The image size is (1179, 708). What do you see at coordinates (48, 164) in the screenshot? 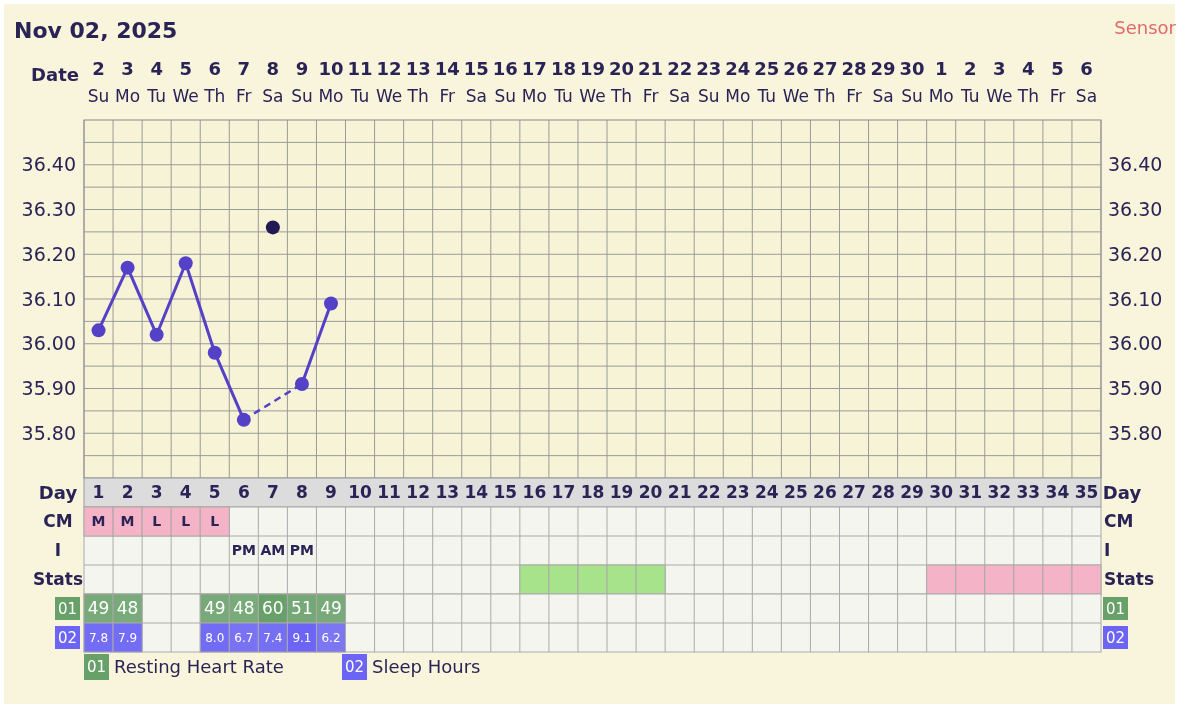
I see `y-tick-label: 36.40` at bounding box center [48, 164].